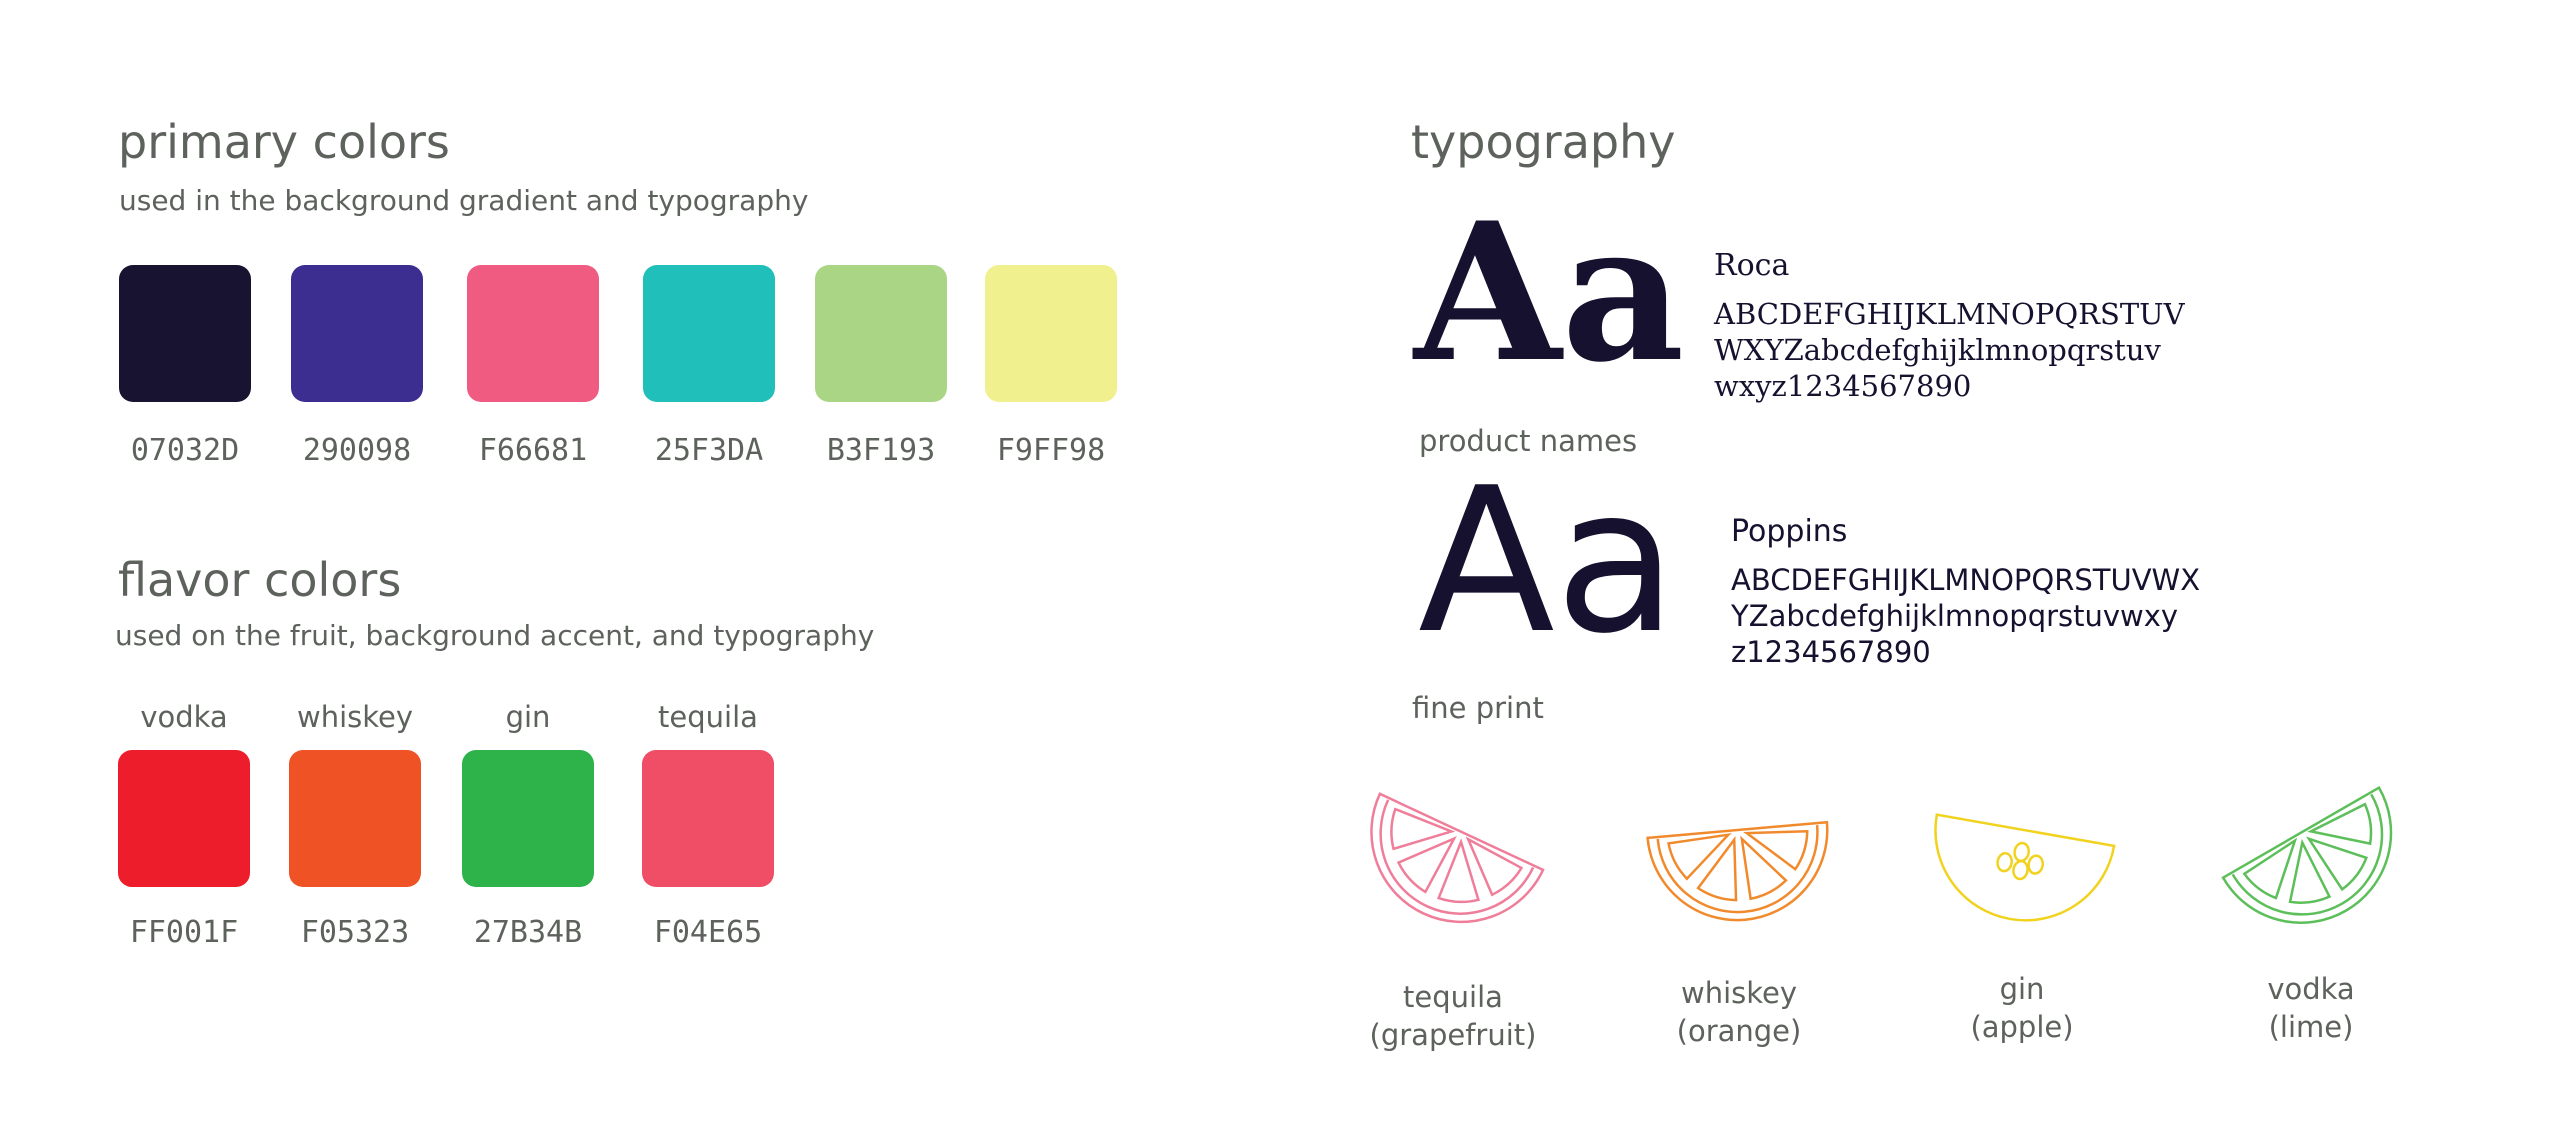 This screenshot has height=1145, width=2560. I want to click on font-name: Poppins, so click(1789, 531).